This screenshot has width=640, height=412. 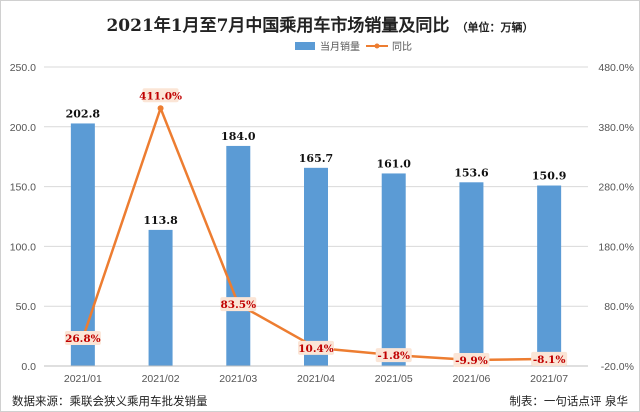 I want to click on bar-value-label: 202.8, so click(x=83, y=113).